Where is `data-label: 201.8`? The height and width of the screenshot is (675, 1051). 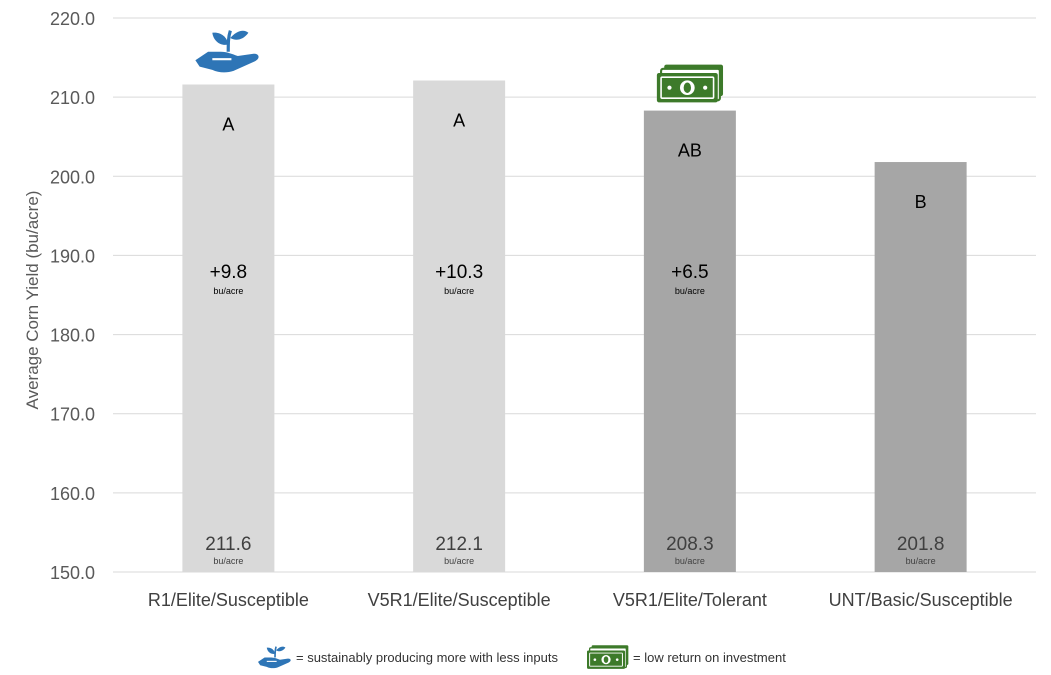
data-label: 201.8 is located at coordinates (921, 544).